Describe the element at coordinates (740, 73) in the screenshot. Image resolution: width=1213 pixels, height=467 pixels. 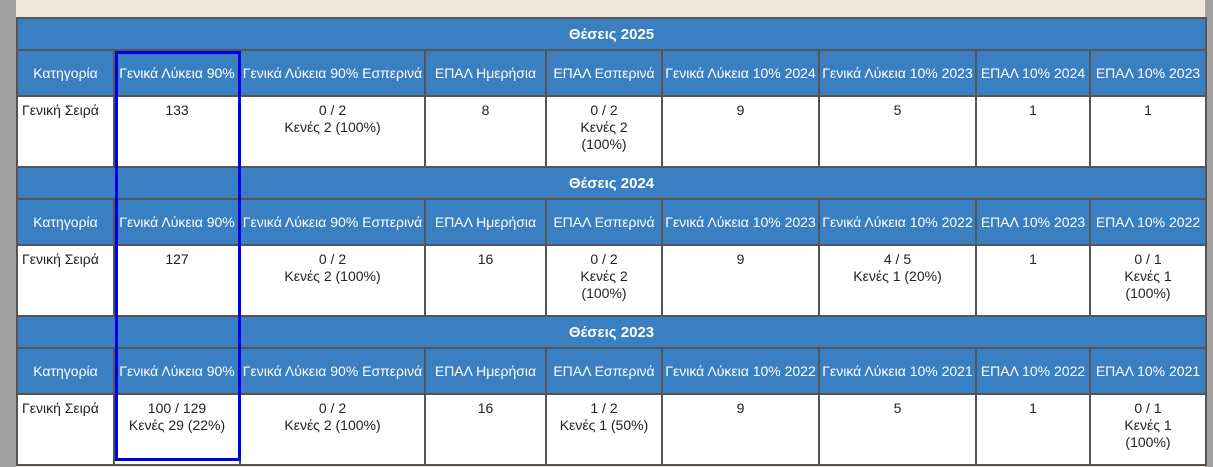
I see `column-header: Γενικά Λύκεια 10% 2024` at that location.